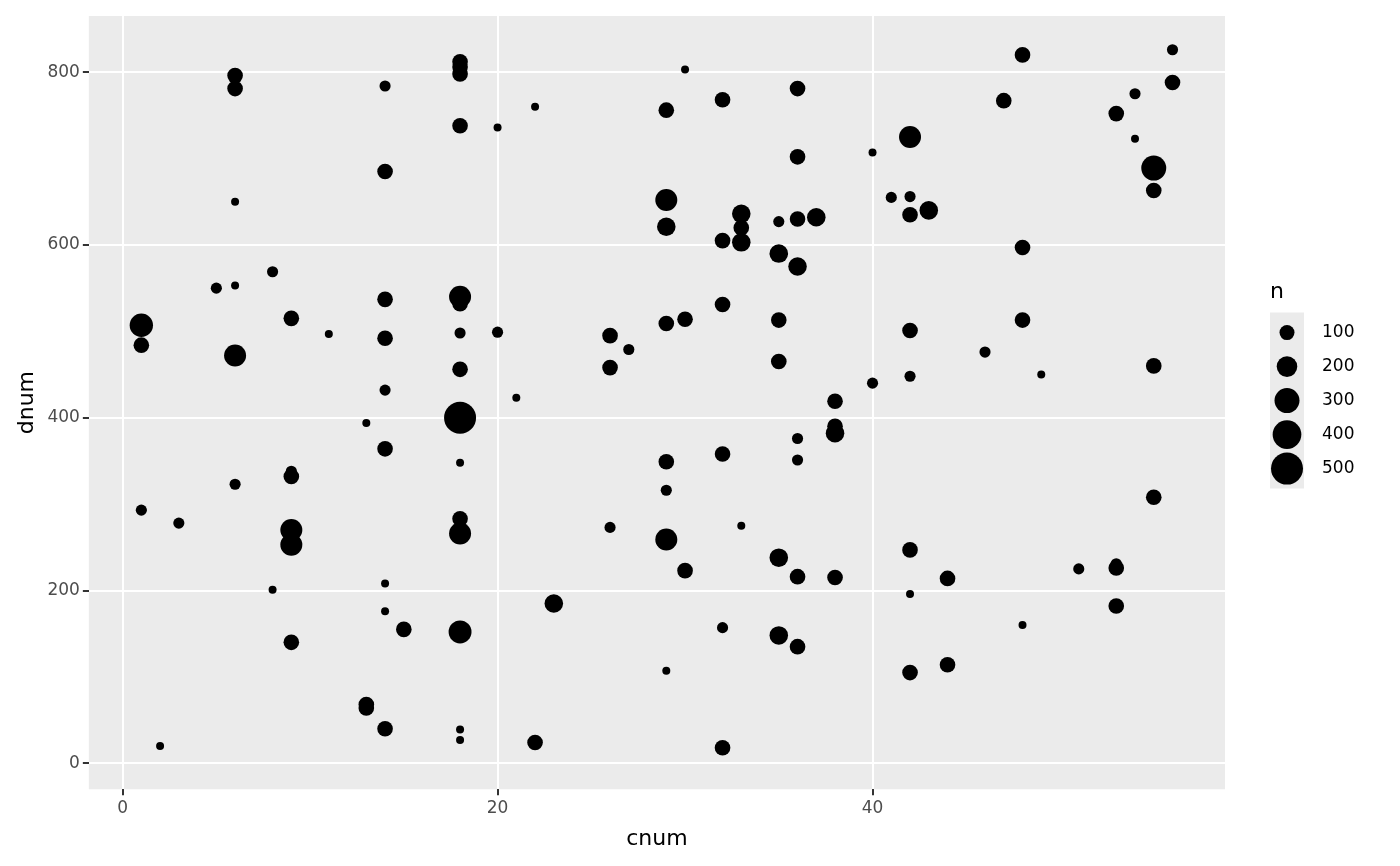  Describe the element at coordinates (123, 806) in the screenshot. I see `x-tick-label: 0` at that location.